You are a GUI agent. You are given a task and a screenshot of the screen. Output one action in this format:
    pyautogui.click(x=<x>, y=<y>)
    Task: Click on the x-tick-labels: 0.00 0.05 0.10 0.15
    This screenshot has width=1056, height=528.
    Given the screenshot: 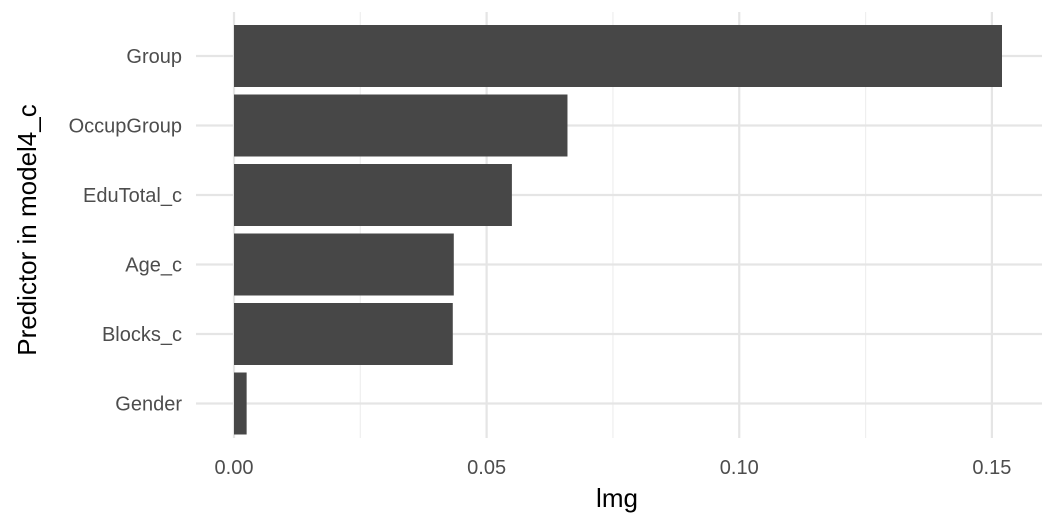 What is the action you would take?
    pyautogui.click(x=613, y=468)
    